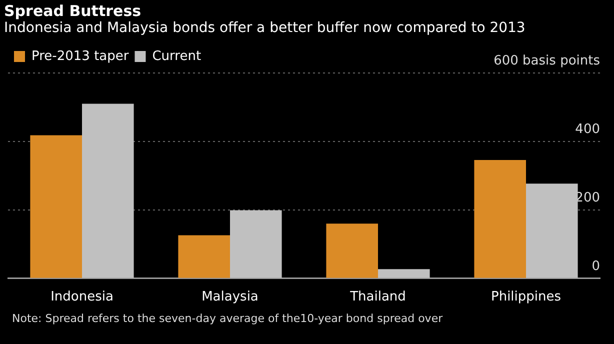 Image resolution: width=614 pixels, height=344 pixels. I want to click on x-tick-label: Indonesia, so click(82, 297).